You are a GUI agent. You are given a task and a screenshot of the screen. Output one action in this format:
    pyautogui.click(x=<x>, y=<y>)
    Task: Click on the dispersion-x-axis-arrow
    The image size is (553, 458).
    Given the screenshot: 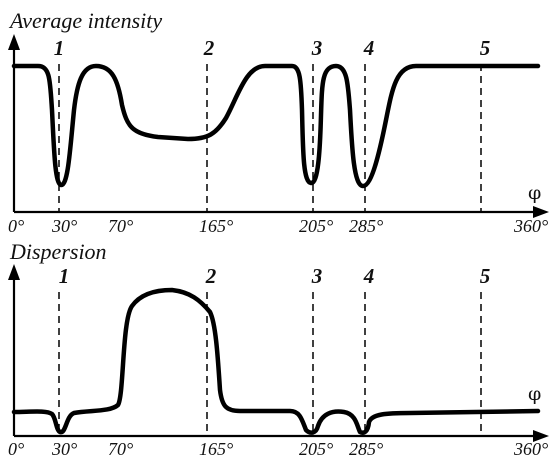 What is the action you would take?
    pyautogui.click(x=541, y=436)
    